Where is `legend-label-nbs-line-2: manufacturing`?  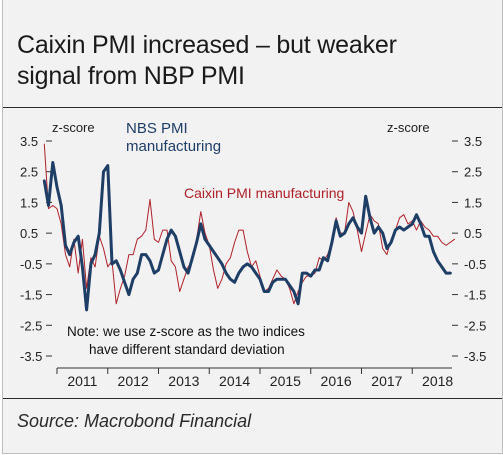 legend-label-nbs-line-2: manufacturing is located at coordinates (173, 146).